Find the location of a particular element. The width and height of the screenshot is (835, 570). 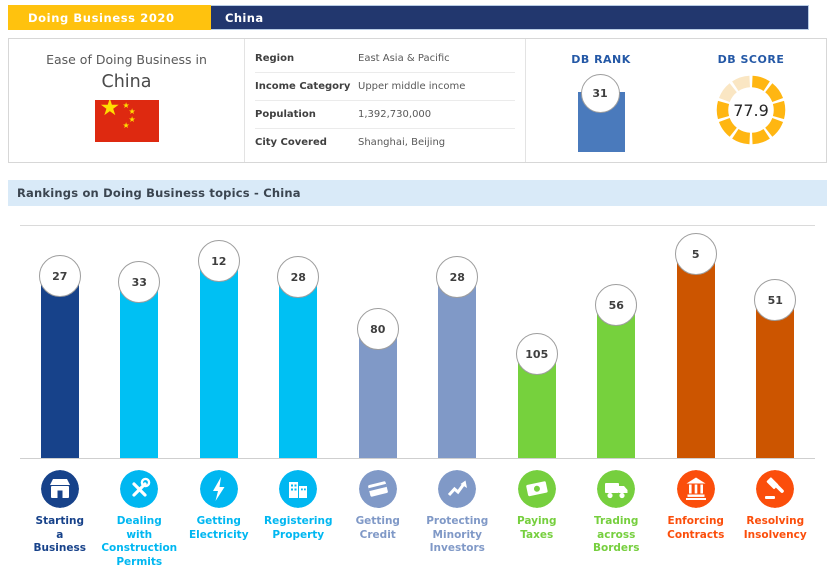

report-header: Doing Business 2020 China is located at coordinates (408, 17).